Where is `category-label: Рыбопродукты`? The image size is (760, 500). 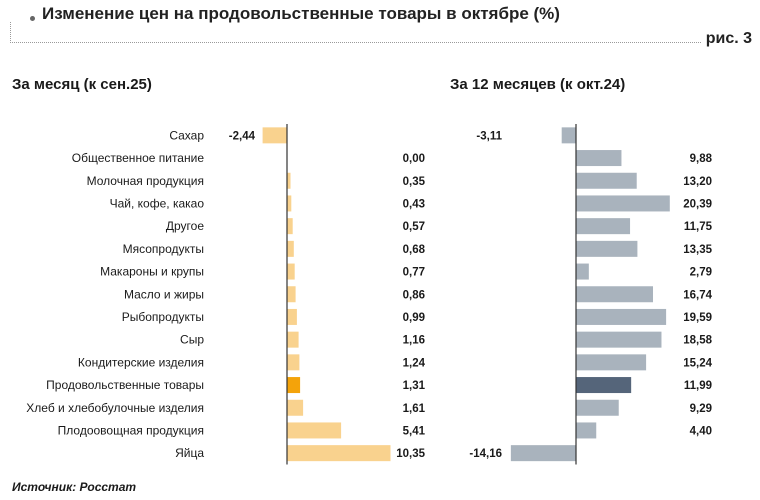
category-label: Рыбопродукты is located at coordinates (163, 317).